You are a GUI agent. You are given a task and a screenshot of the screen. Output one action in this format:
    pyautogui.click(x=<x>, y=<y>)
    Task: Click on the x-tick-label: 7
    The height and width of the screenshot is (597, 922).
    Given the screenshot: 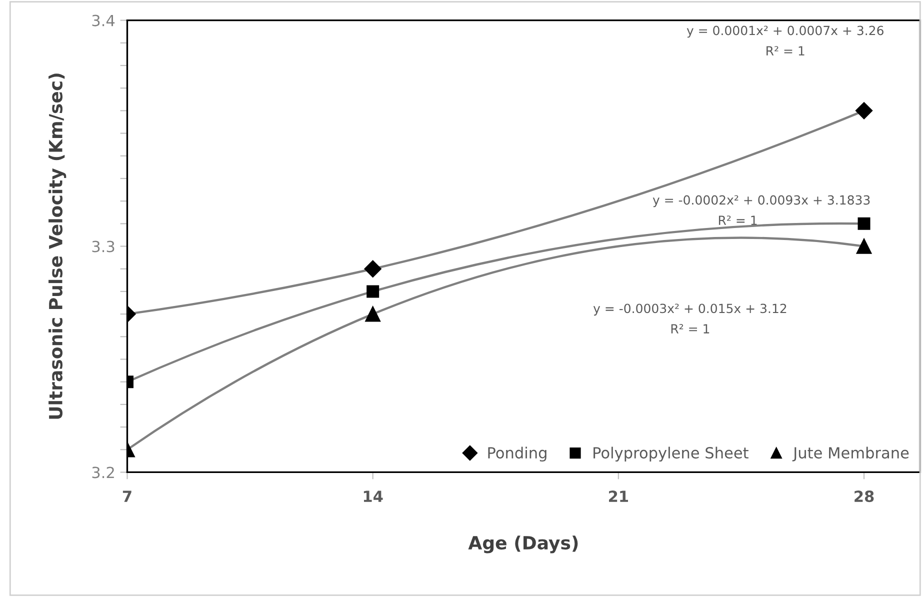 What is the action you would take?
    pyautogui.click(x=127, y=496)
    